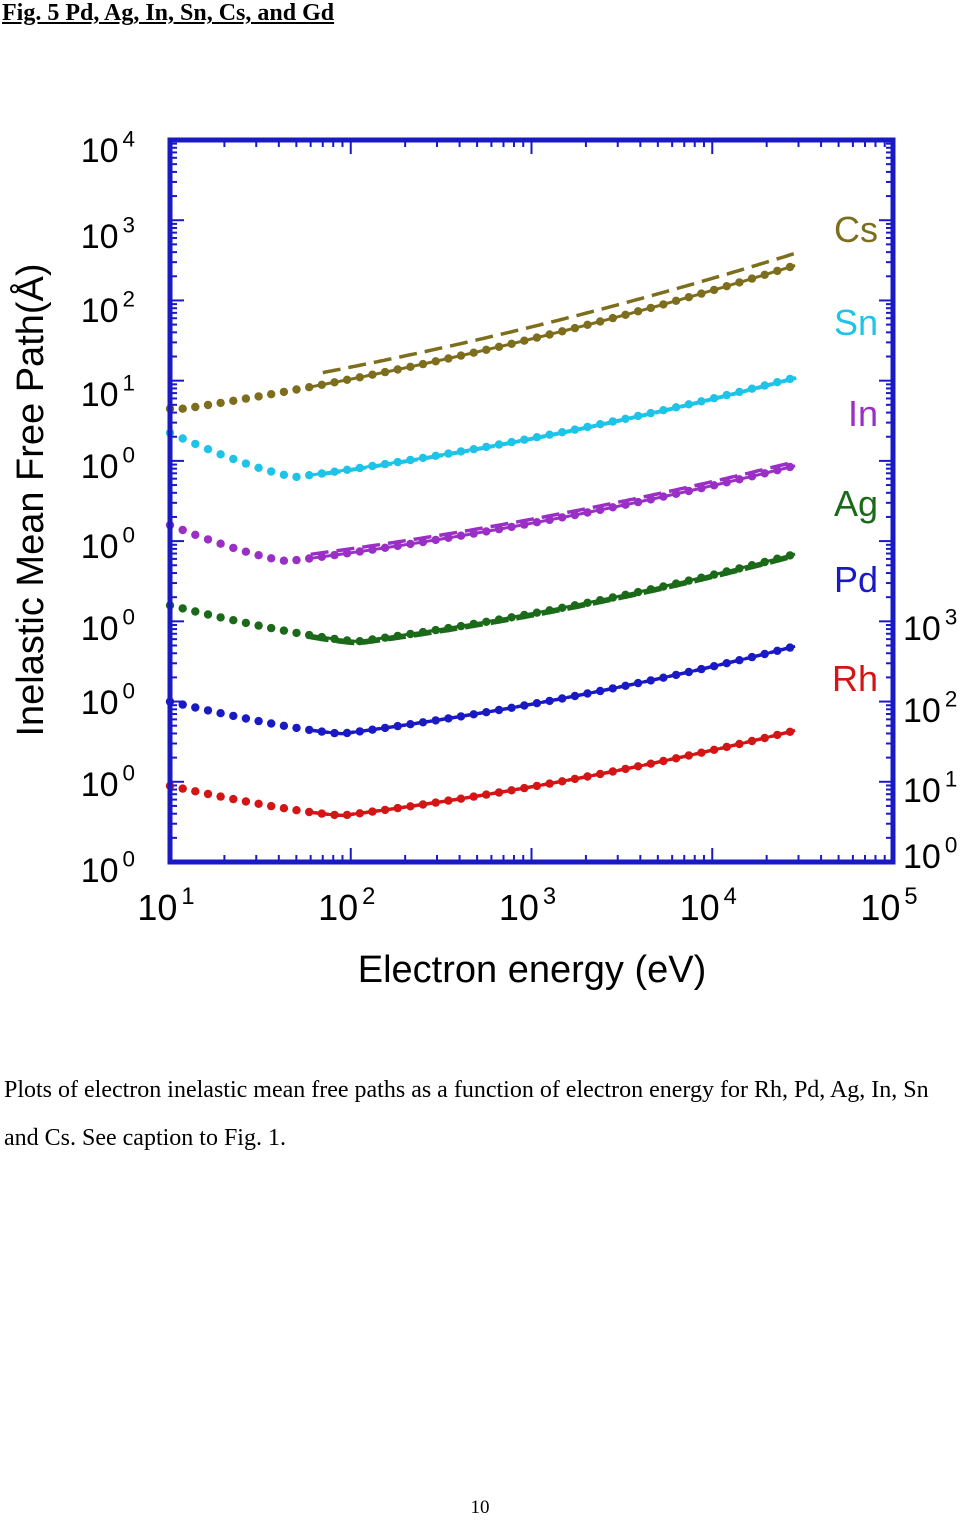 Image resolution: width=960 pixels, height=1521 pixels. Describe the element at coordinates (108, 234) in the screenshot. I see `y-tick-label-left: 10 3` at that location.